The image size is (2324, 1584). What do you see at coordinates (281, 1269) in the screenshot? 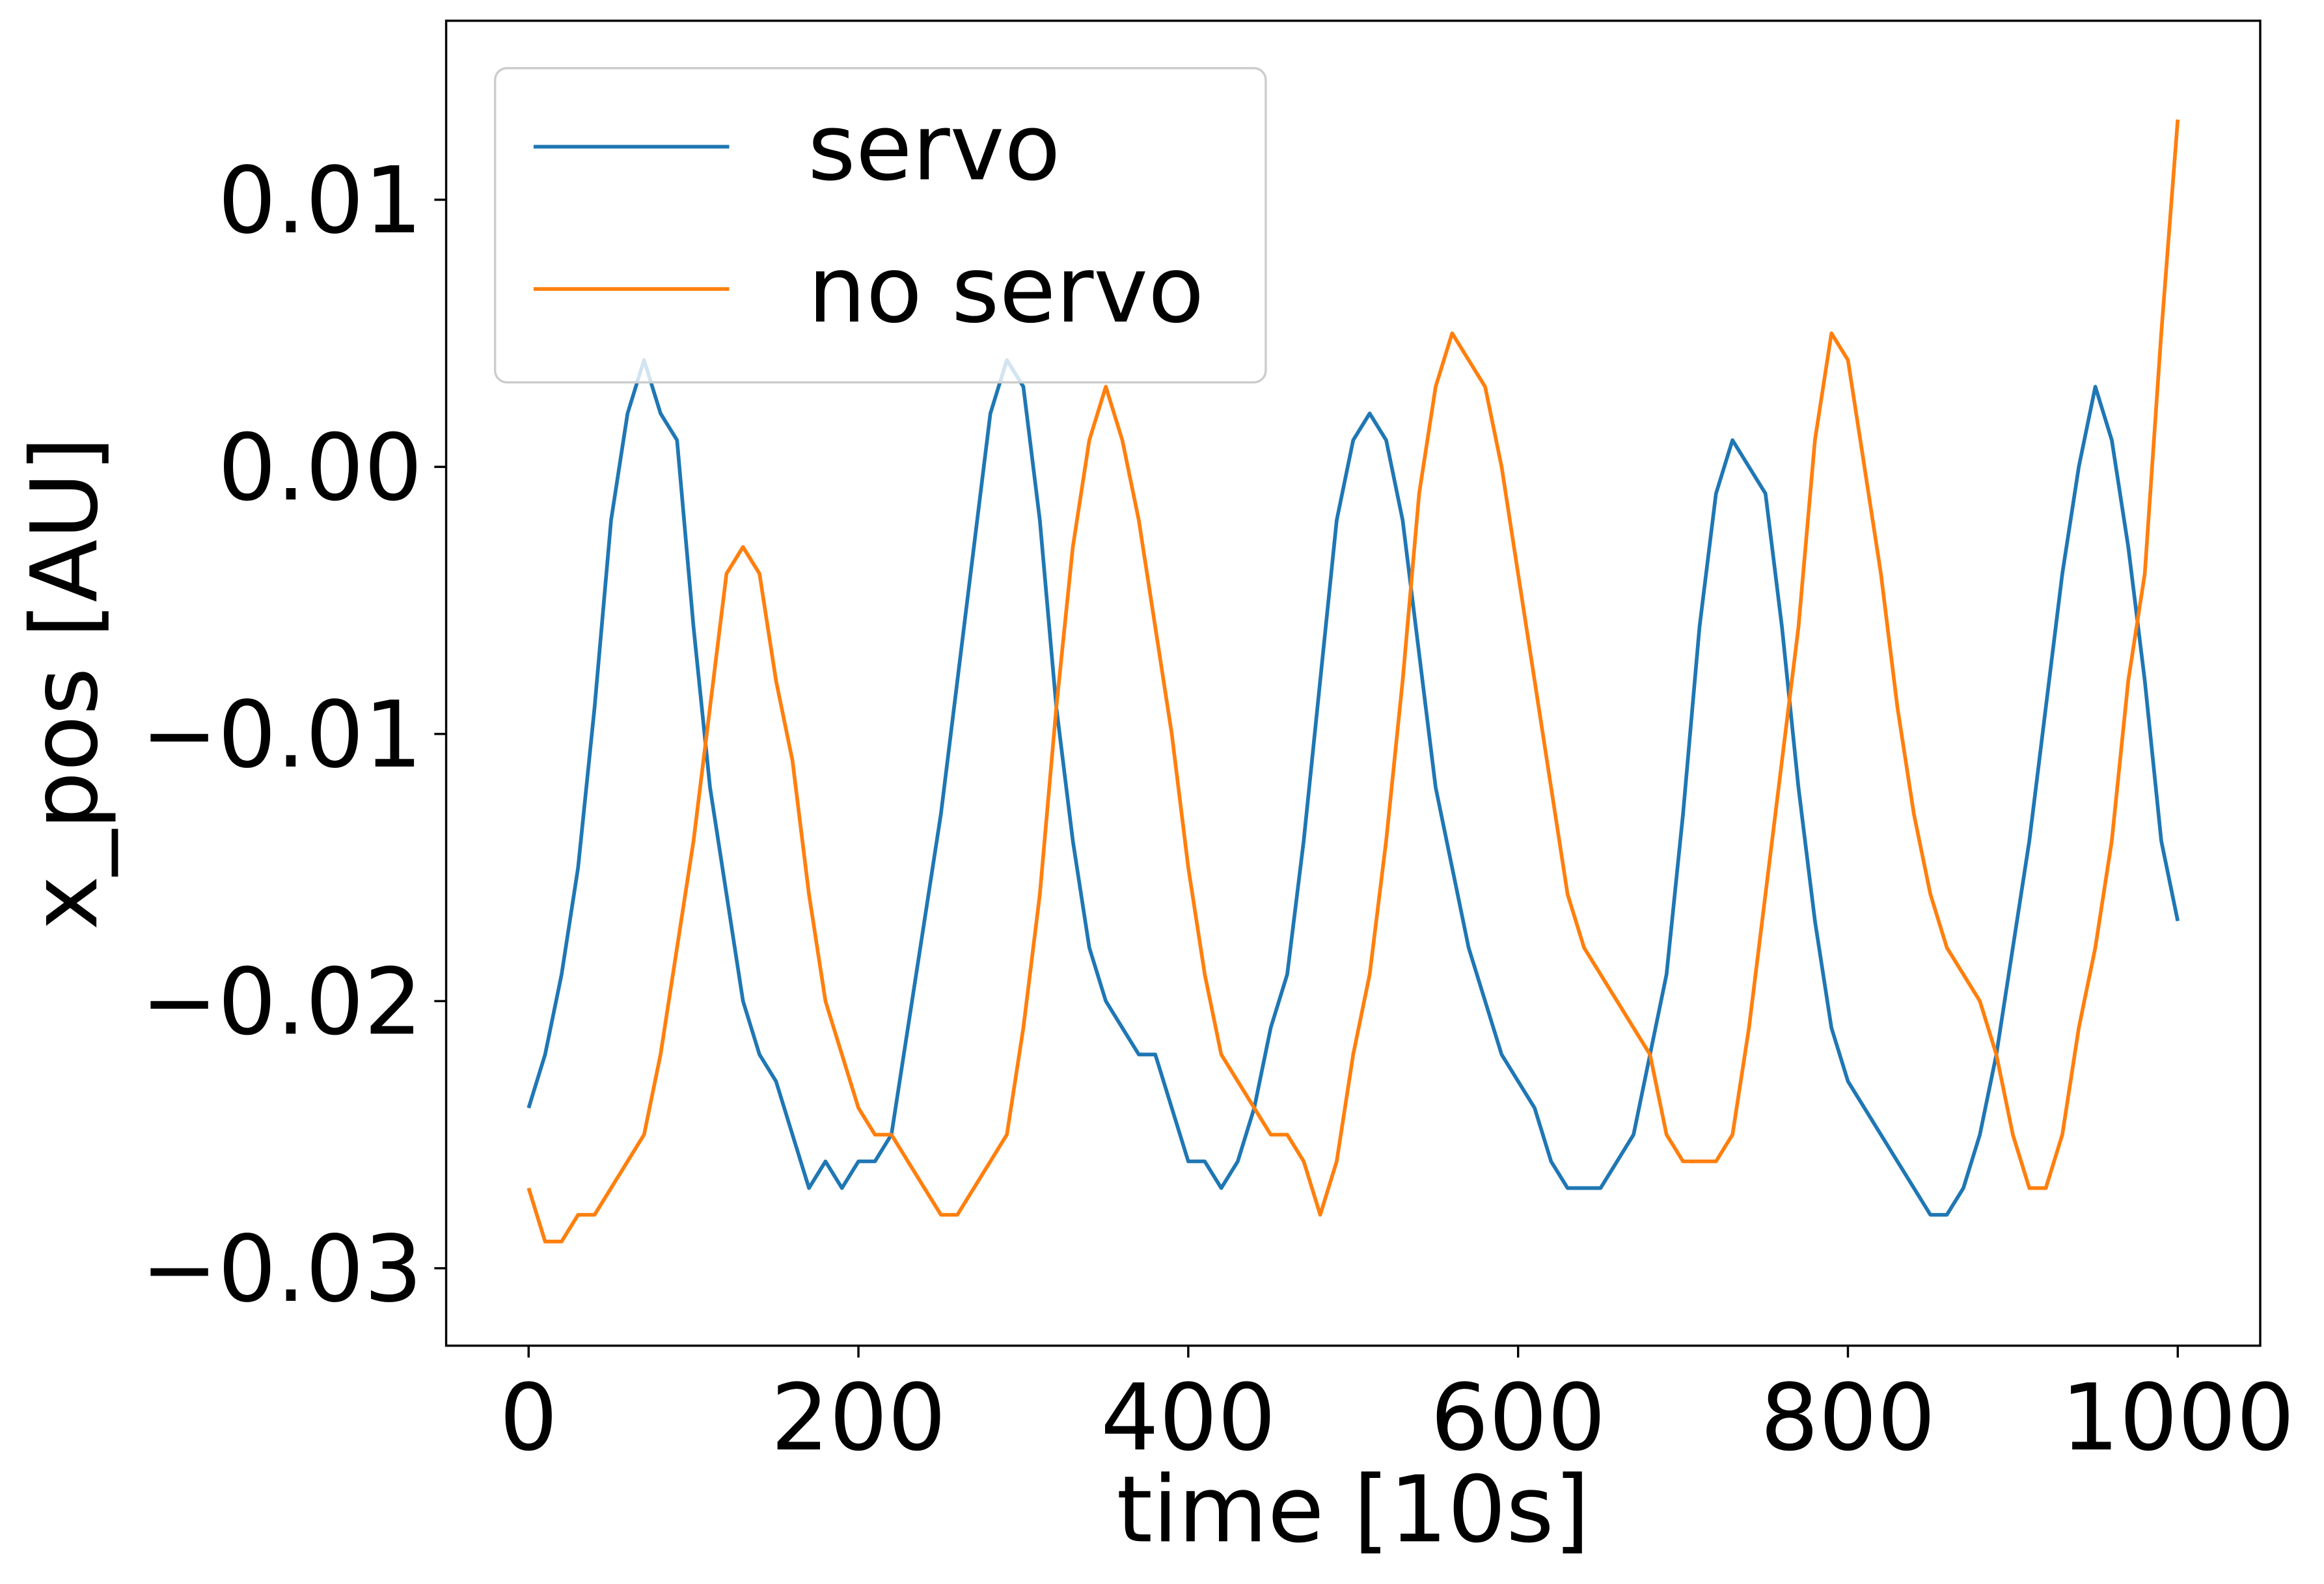
I see `y-tick-label: −0.03` at bounding box center [281, 1269].